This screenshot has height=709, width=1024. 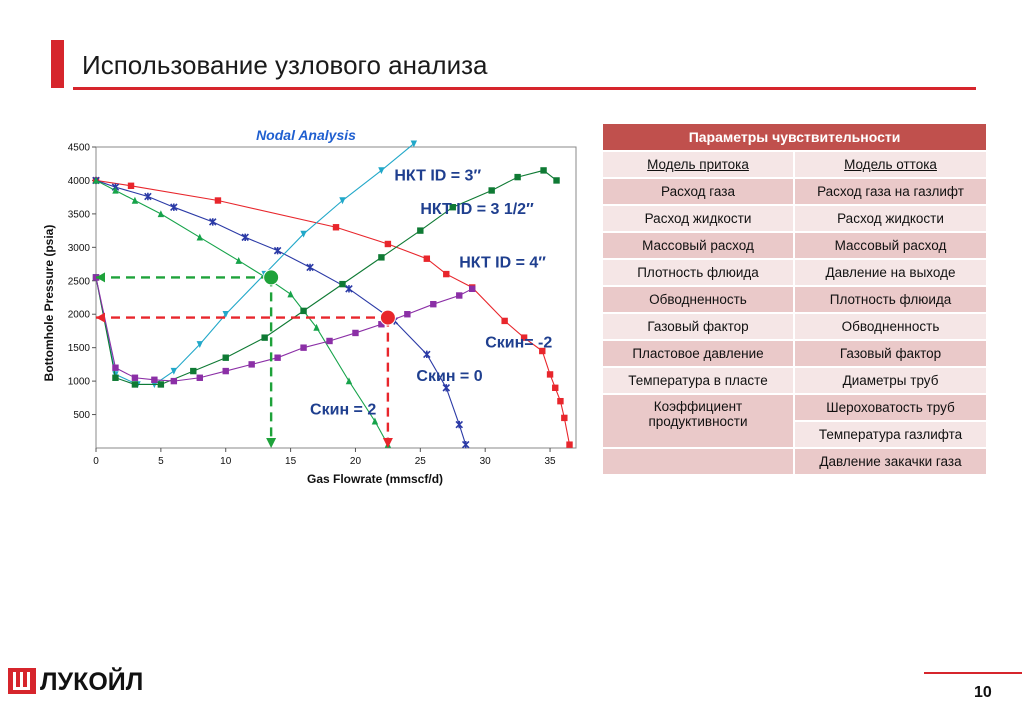 What do you see at coordinates (698, 218) in the screenshot?
I see `inflow-cell: Расход жидкости` at bounding box center [698, 218].